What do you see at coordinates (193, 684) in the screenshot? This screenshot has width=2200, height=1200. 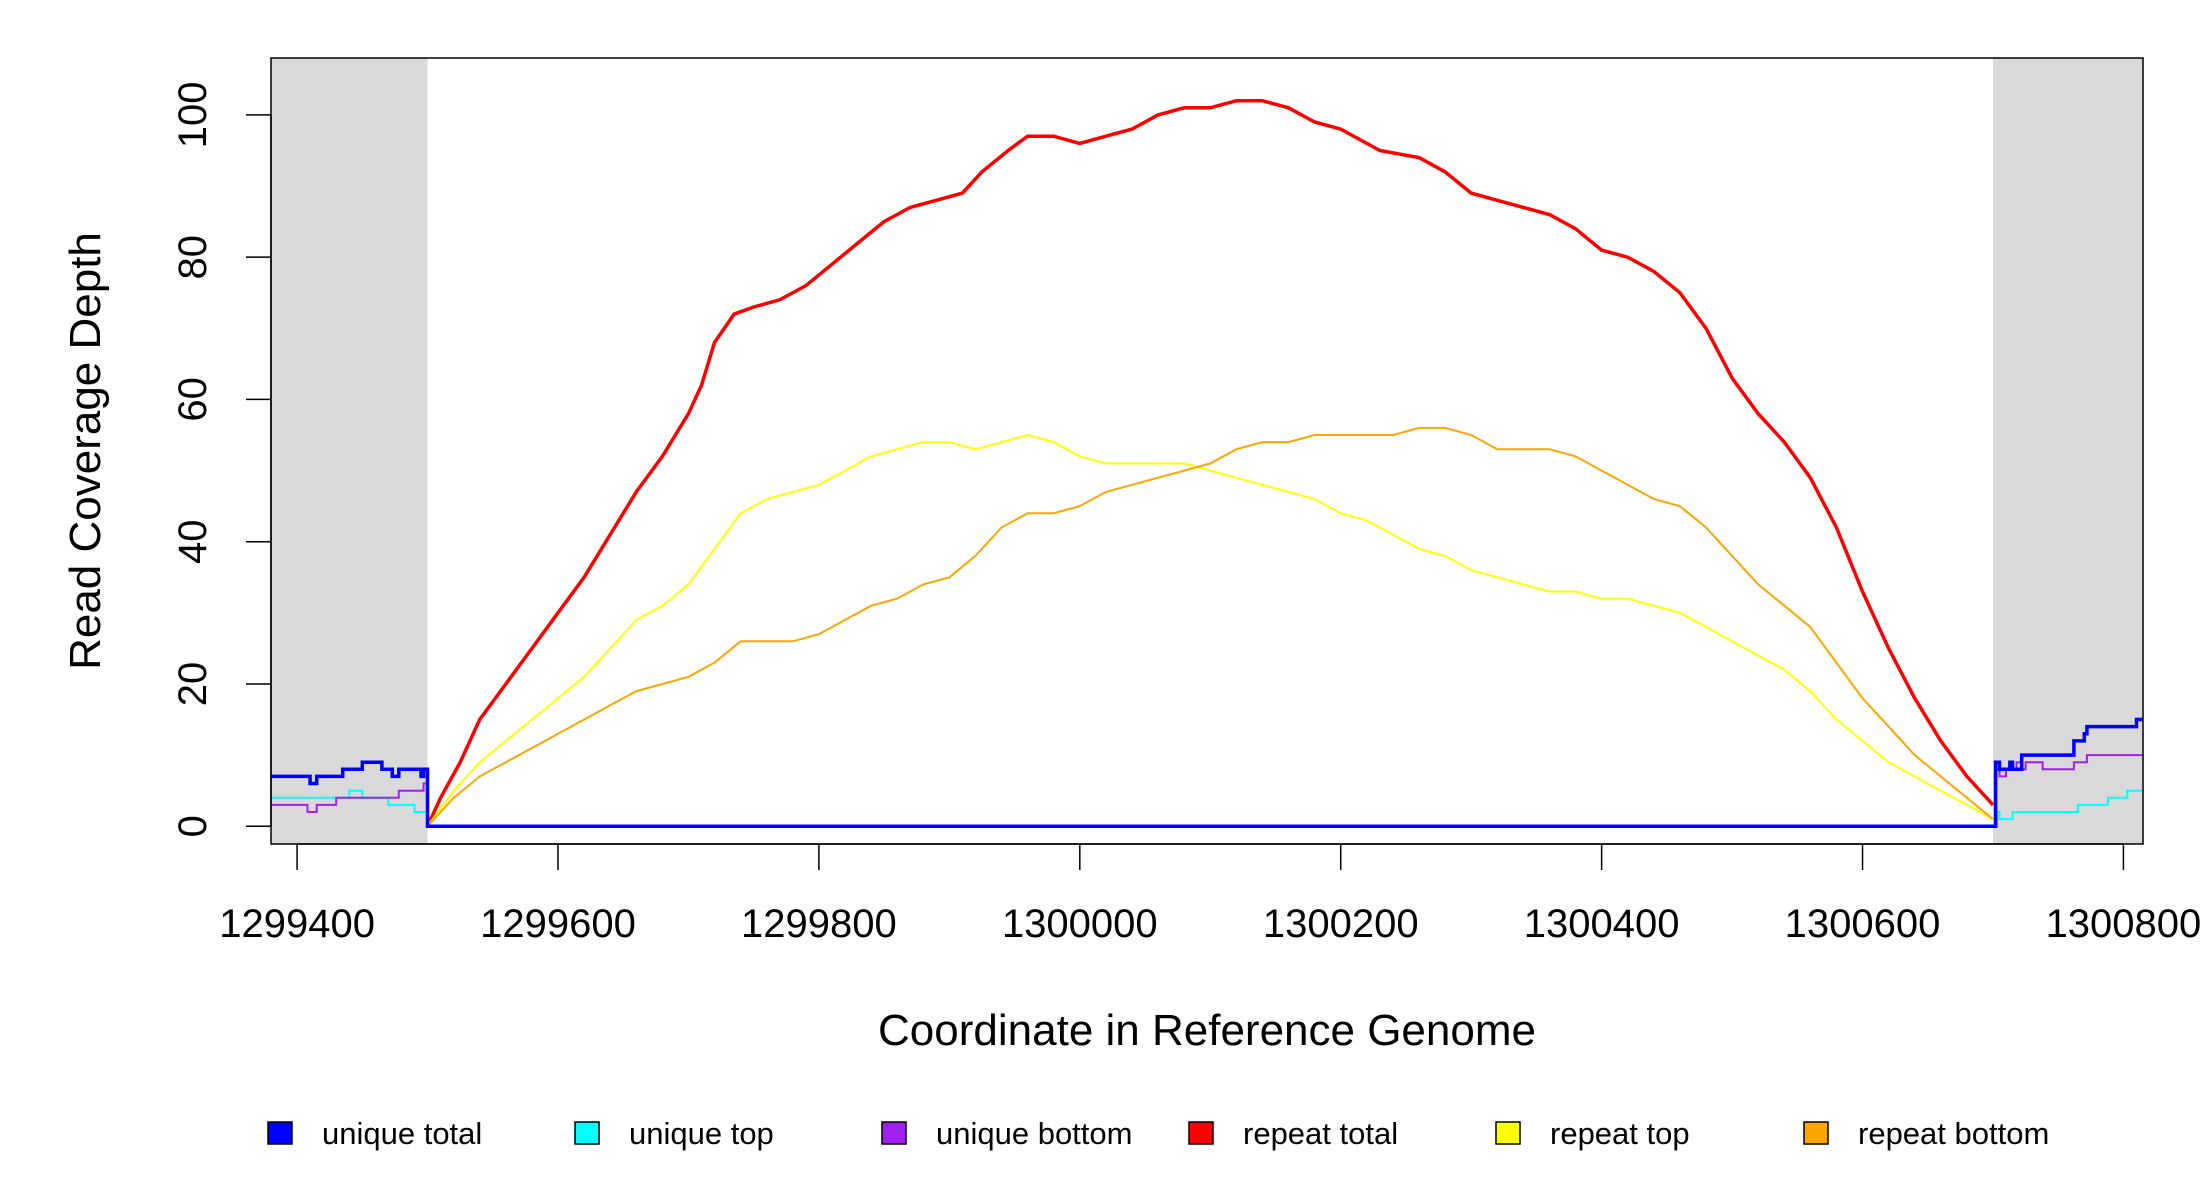 I see `y-tick-label: 20` at bounding box center [193, 684].